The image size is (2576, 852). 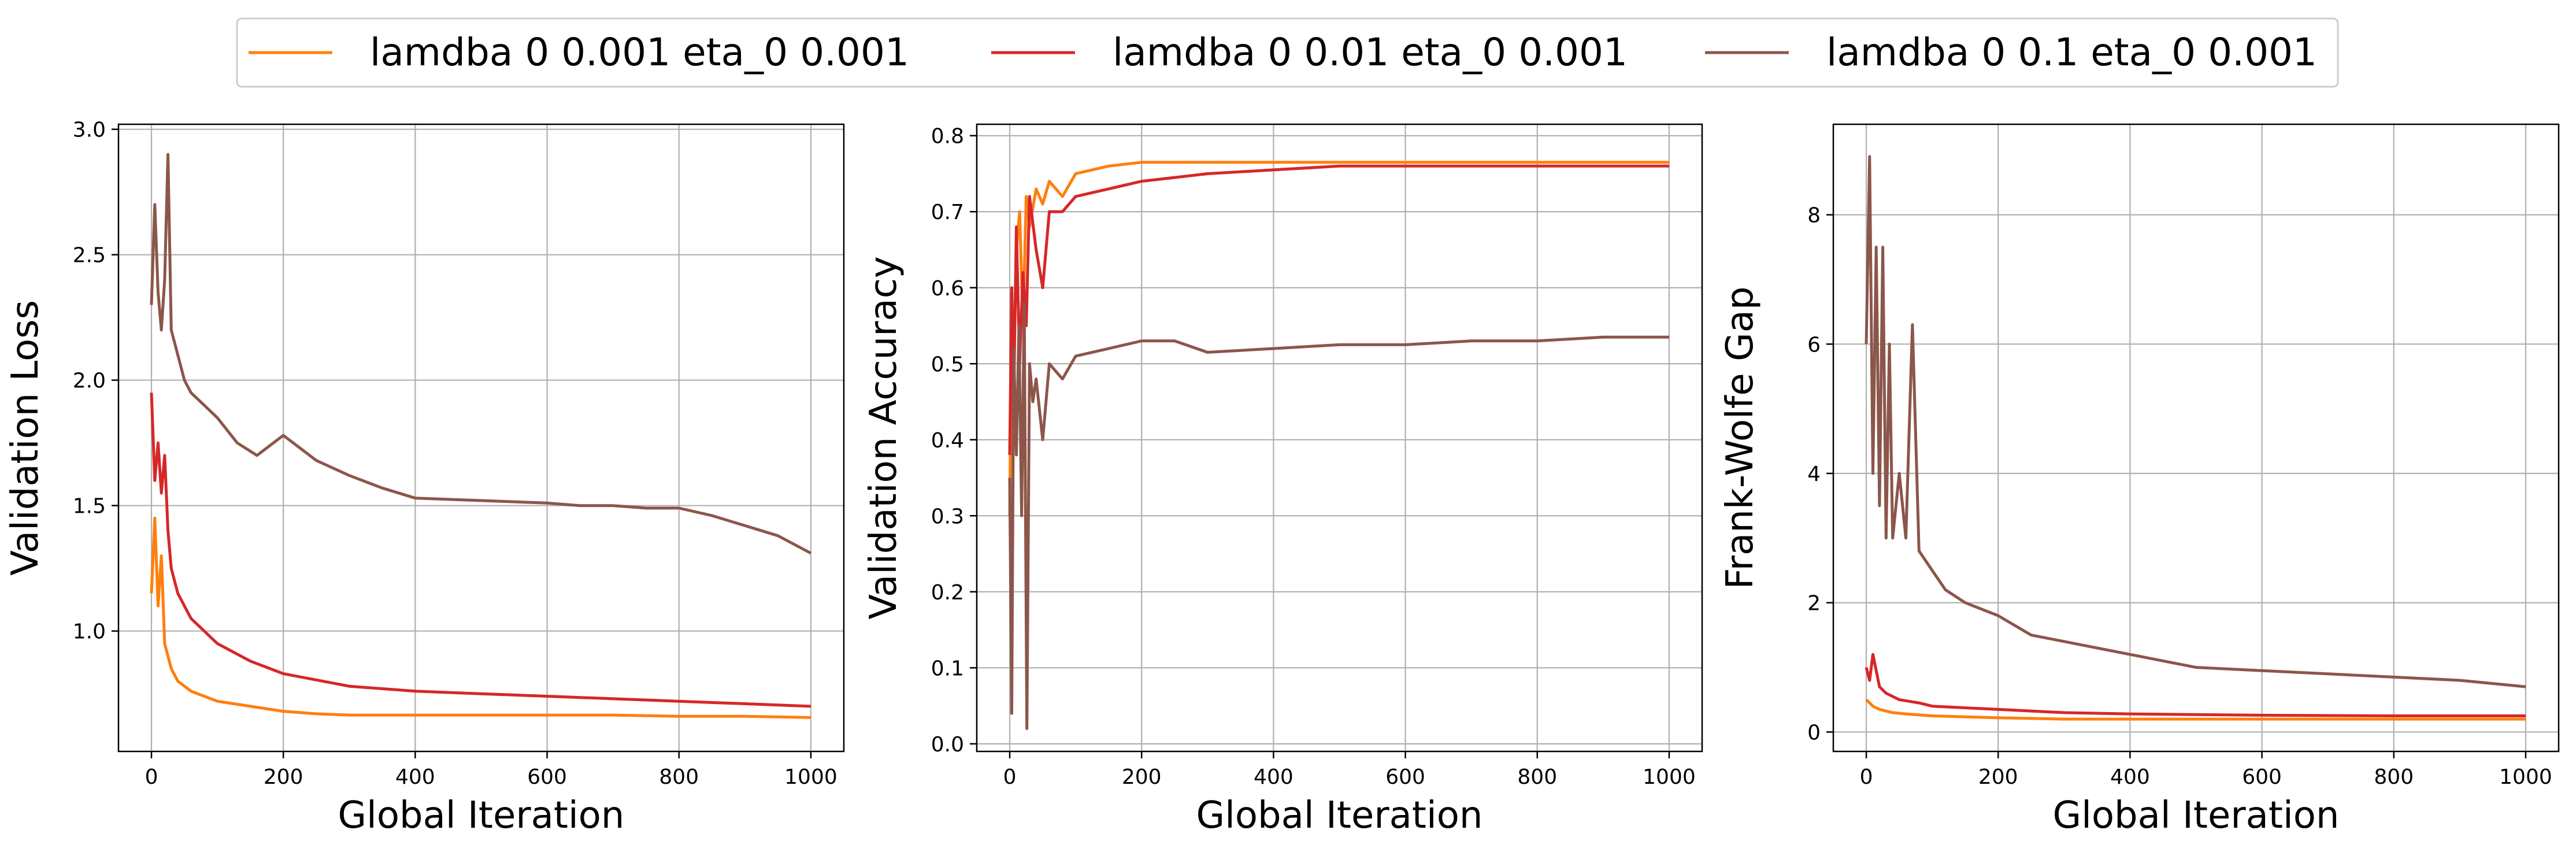 I want to click on validation-accuracy-ytick-label-6: 0.6, so click(x=947, y=289).